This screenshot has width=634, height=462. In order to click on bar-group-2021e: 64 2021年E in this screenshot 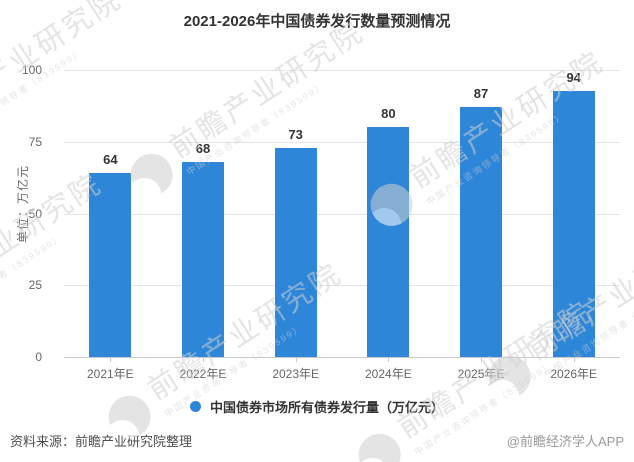, I will do `click(110, 225)`.